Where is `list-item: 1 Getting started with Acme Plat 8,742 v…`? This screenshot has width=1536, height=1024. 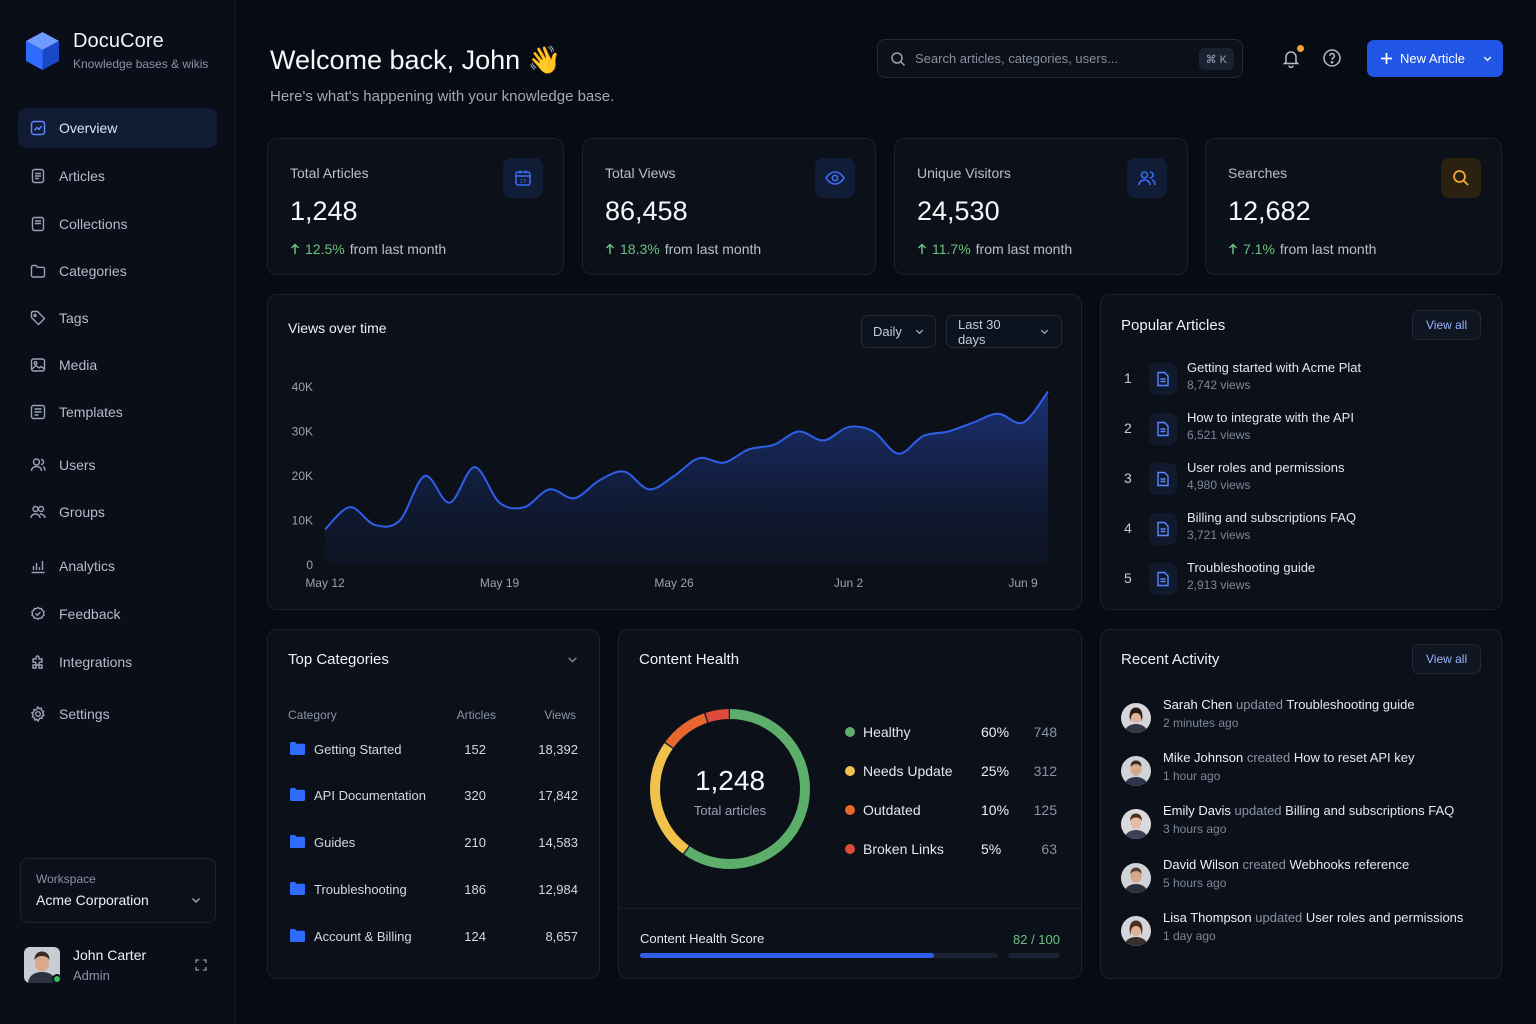 list-item: 1 Getting started with Acme Plat 8,742 v… is located at coordinates (1301, 380).